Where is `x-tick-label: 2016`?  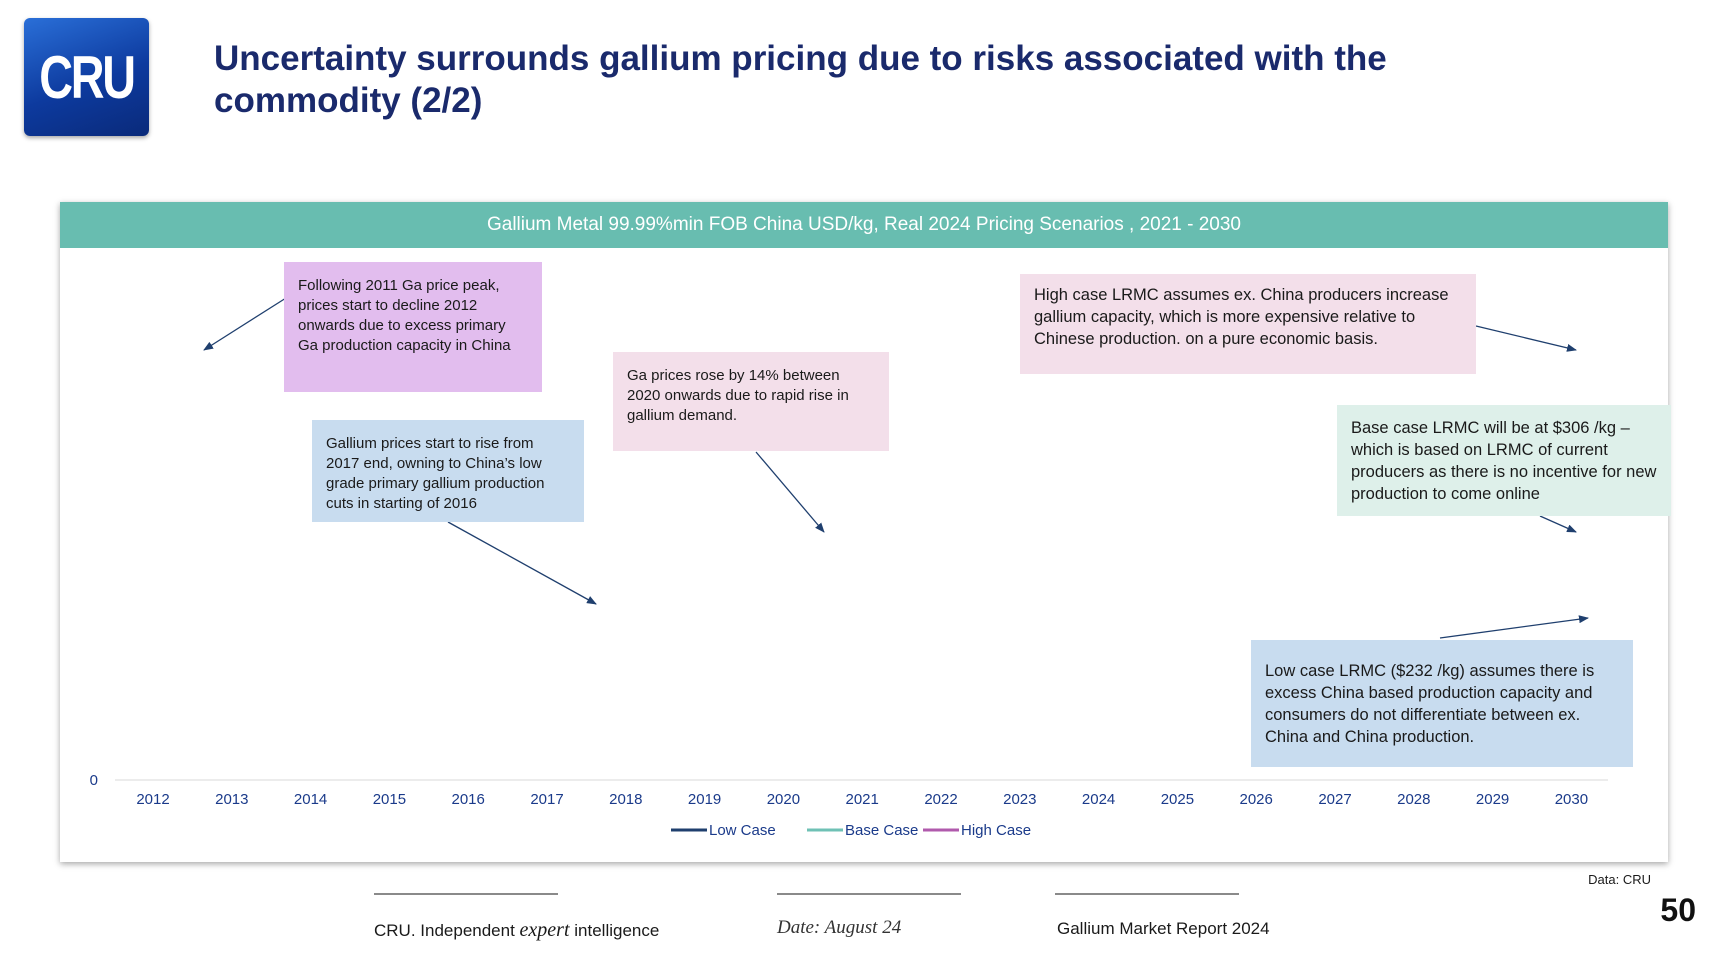 x-tick-label: 2016 is located at coordinates (468, 799).